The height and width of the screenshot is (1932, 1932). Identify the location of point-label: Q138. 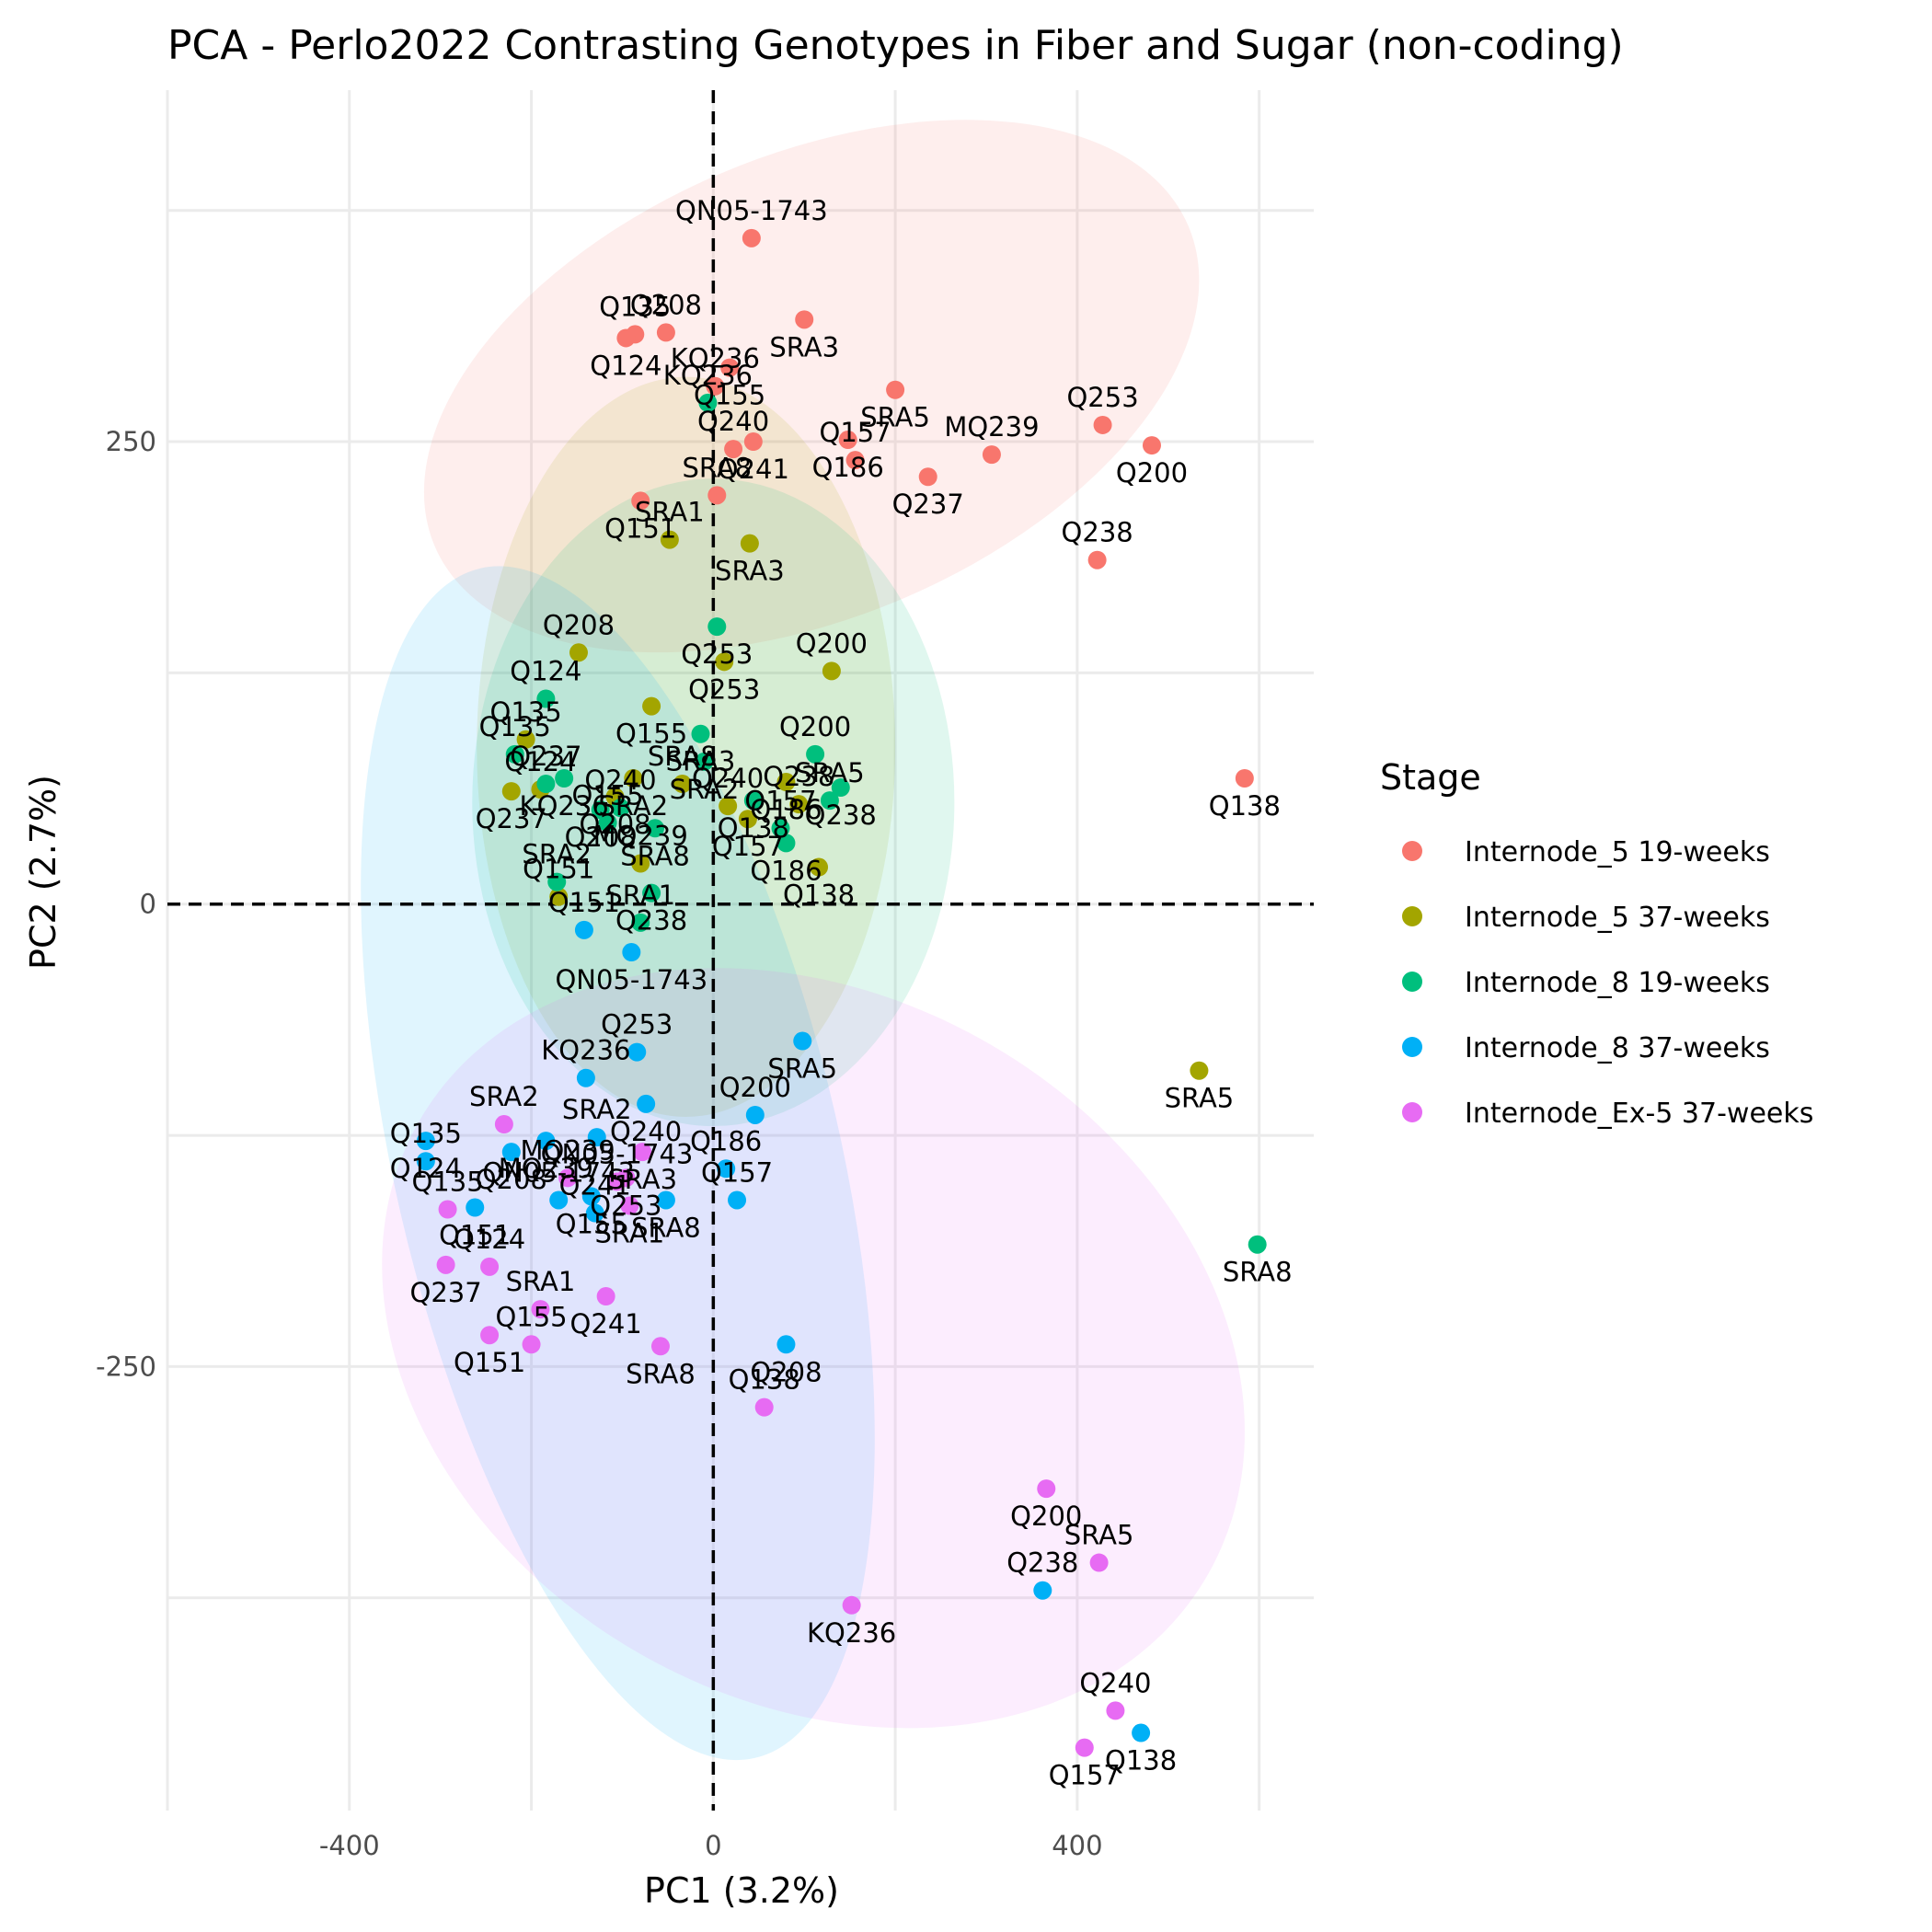
(1141, 1761).